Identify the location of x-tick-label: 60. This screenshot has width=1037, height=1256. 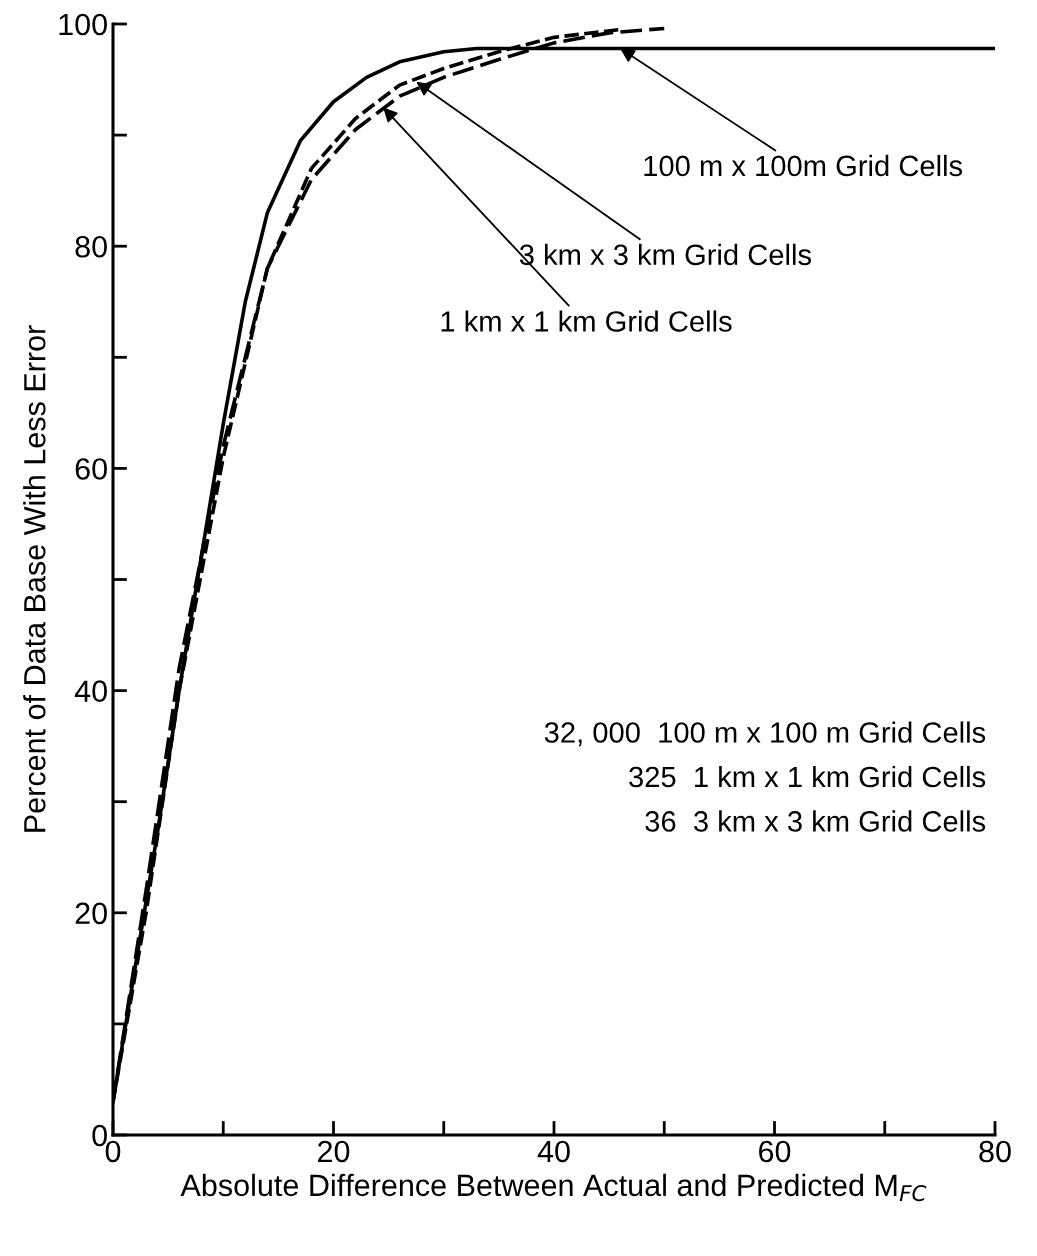
(775, 1151).